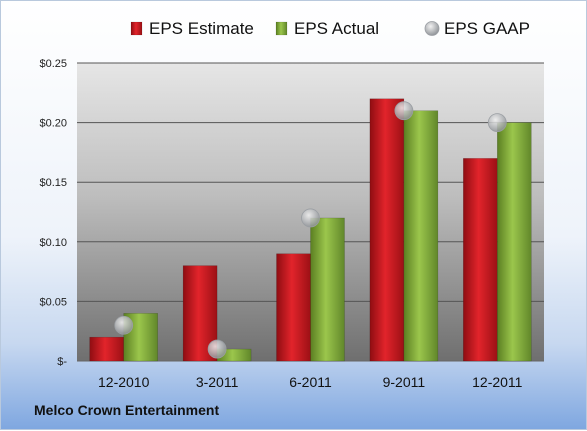  What do you see at coordinates (432, 28) in the screenshot?
I see `legend-swatch-eps-gaap` at bounding box center [432, 28].